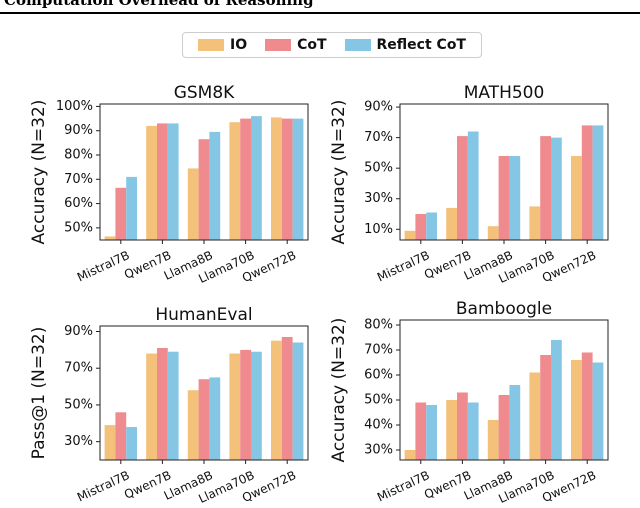 This screenshot has height=508, width=640. I want to click on legend-item-io: IO, so click(222, 45).